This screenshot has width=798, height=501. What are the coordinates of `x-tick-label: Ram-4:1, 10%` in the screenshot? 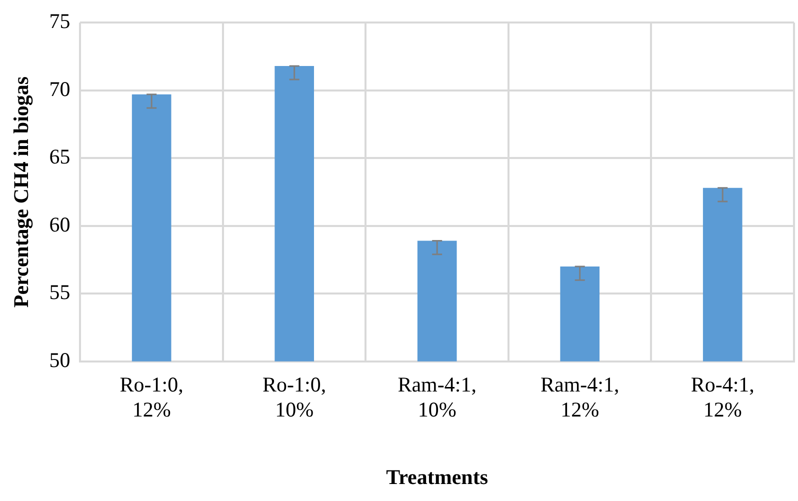 It's located at (437, 397).